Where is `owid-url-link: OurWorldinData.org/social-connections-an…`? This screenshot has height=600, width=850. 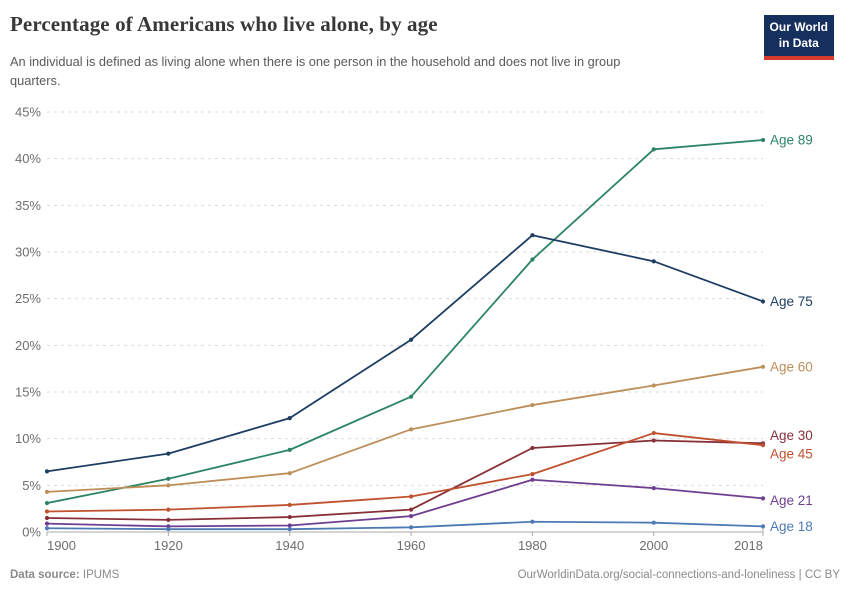
owid-url-link: OurWorldinData.org/social-connections-an… is located at coordinates (656, 575).